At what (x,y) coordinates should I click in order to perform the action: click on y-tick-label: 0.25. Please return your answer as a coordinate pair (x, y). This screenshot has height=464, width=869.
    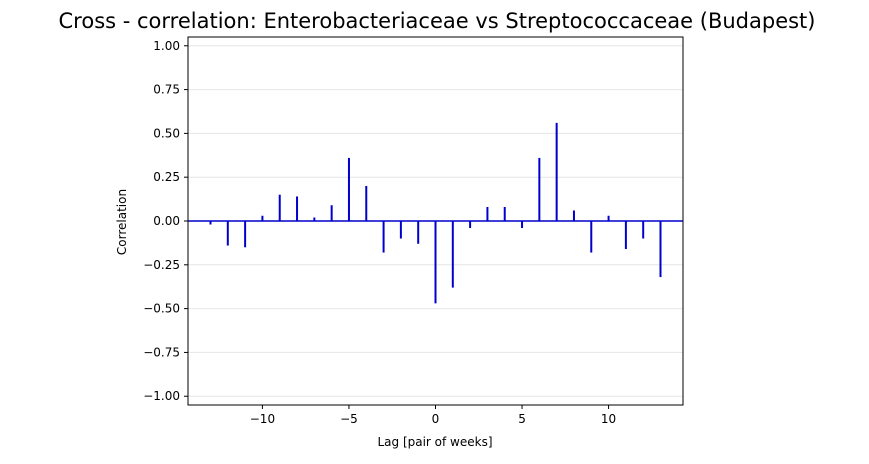
    Looking at the image, I should click on (166, 177).